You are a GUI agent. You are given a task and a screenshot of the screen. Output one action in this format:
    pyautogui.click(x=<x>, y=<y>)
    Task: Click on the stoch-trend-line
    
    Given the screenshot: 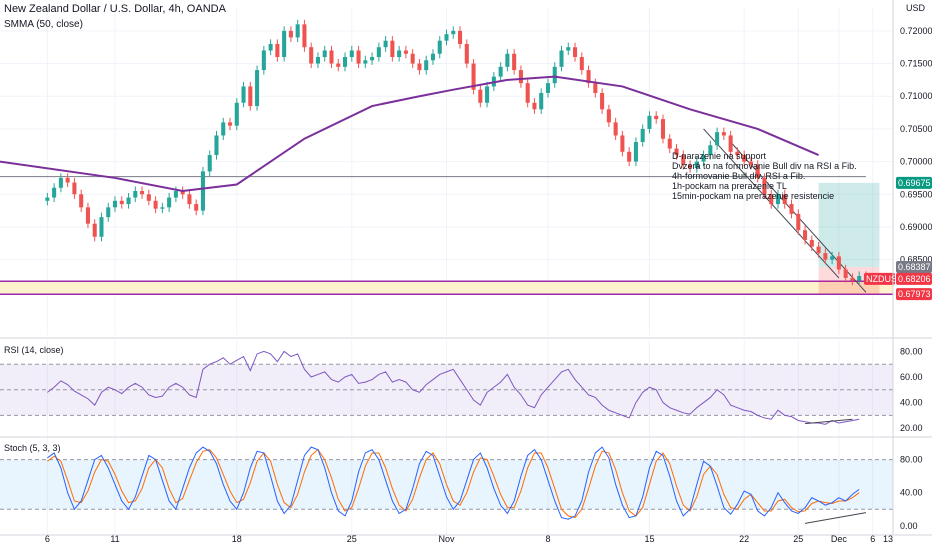 What is the action you would take?
    pyautogui.click(x=835, y=518)
    